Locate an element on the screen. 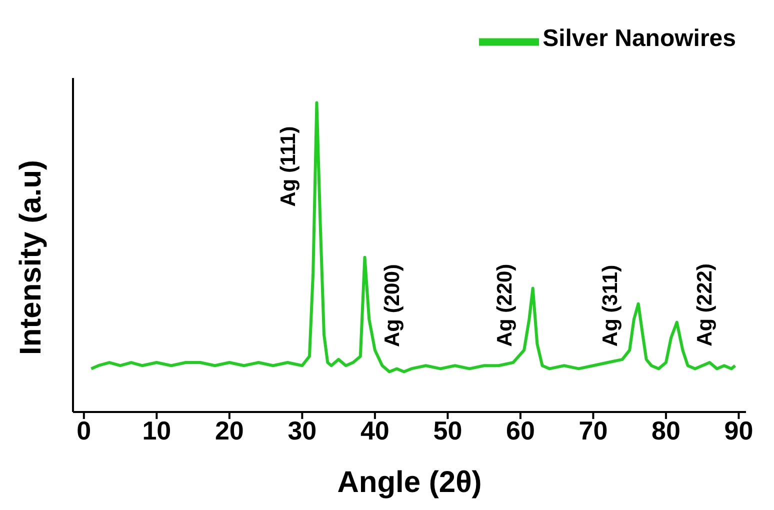  x-tick-label: 50 is located at coordinates (447, 430).